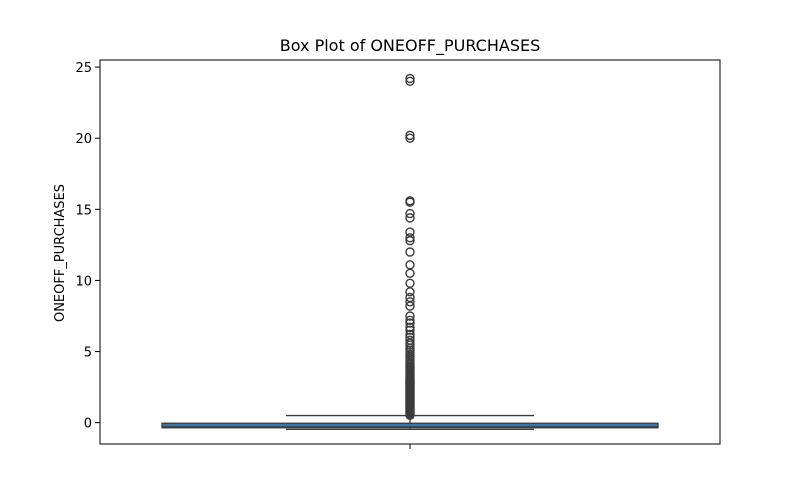 Image resolution: width=800 pixels, height=500 pixels. Describe the element at coordinates (83, 68) in the screenshot. I see `y-tick-label: 25` at that location.